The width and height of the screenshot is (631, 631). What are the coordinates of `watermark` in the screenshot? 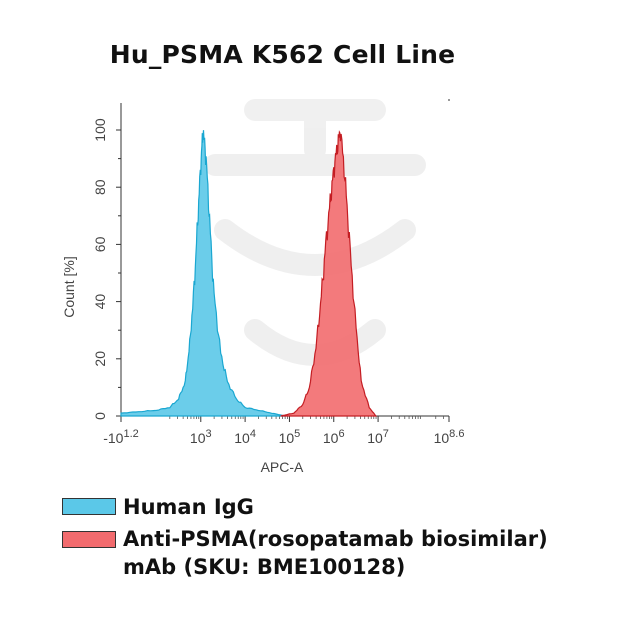 It's located at (315, 232).